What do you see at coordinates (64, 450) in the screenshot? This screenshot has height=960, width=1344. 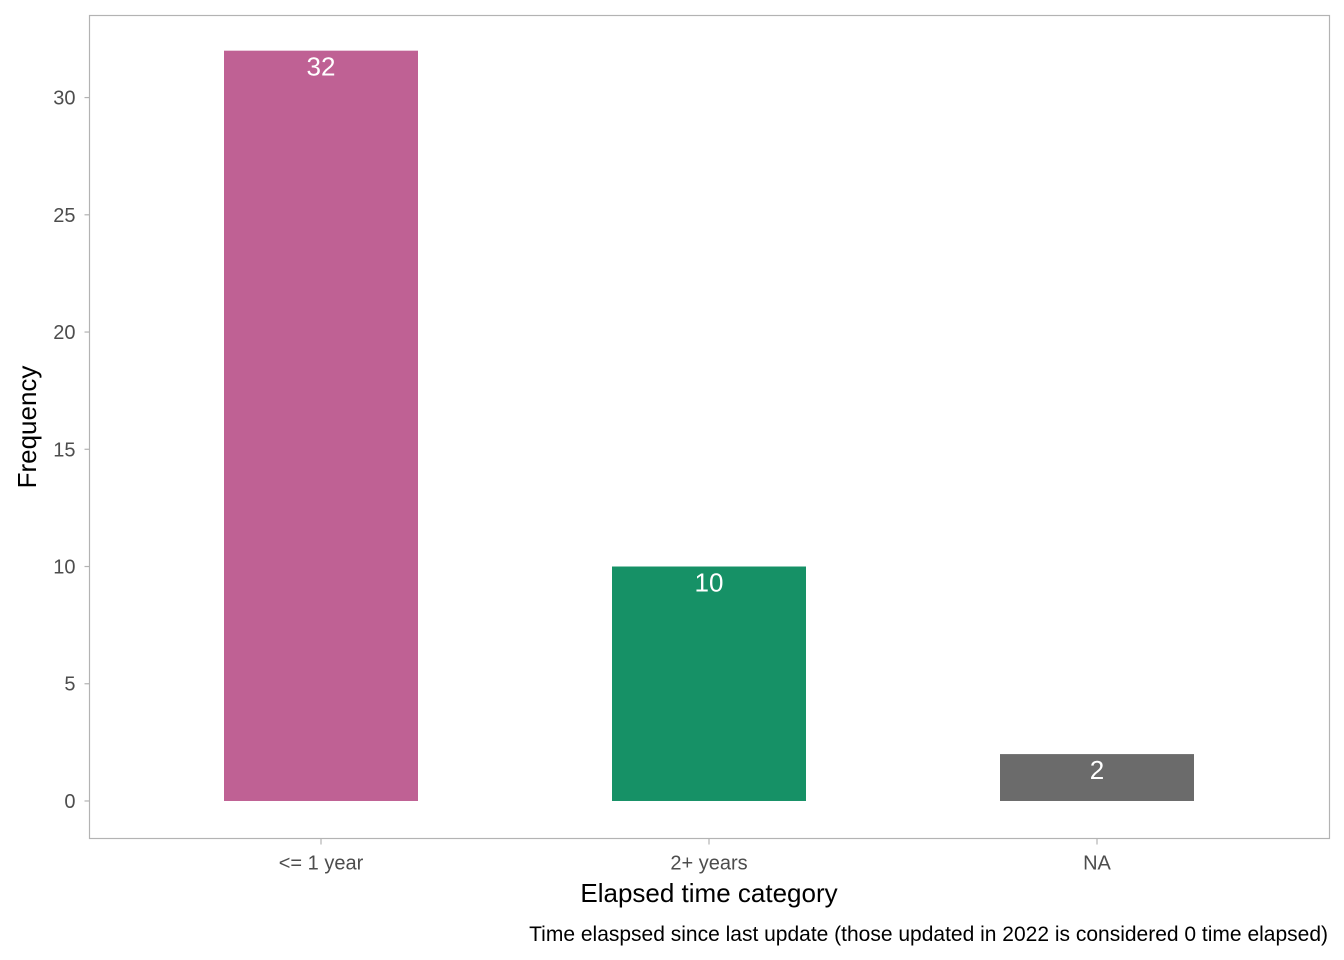 I see `y-tick-label: 15` at bounding box center [64, 450].